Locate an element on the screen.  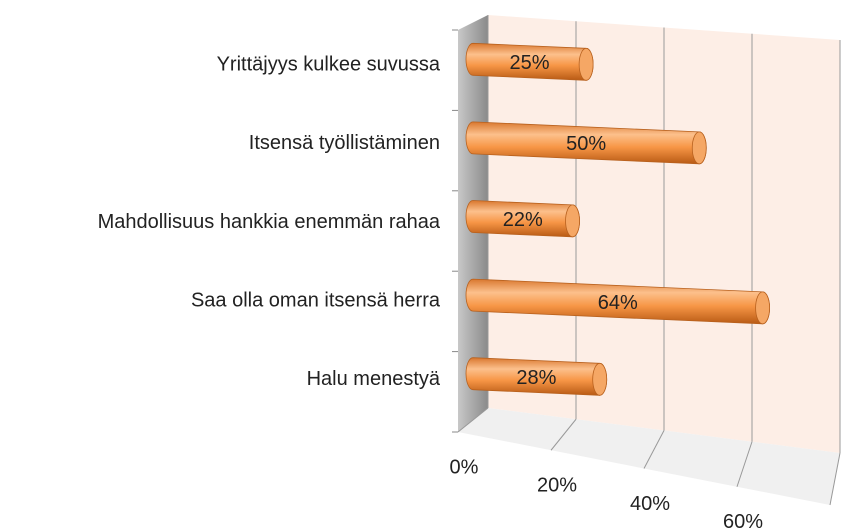
category-label: Mahdollisuus hankkia enemmän rahaa is located at coordinates (269, 222).